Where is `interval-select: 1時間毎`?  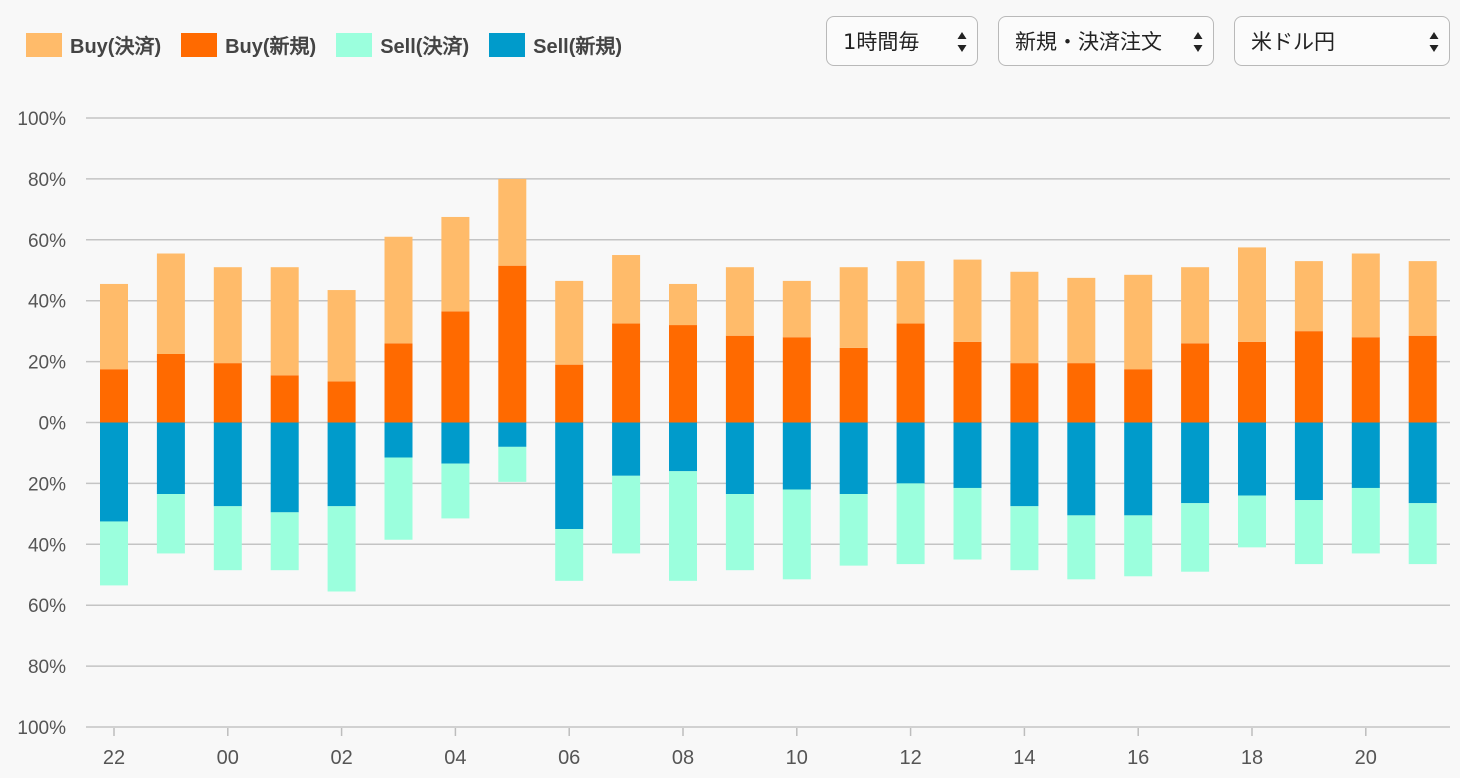
interval-select: 1時間毎 is located at coordinates (902, 41).